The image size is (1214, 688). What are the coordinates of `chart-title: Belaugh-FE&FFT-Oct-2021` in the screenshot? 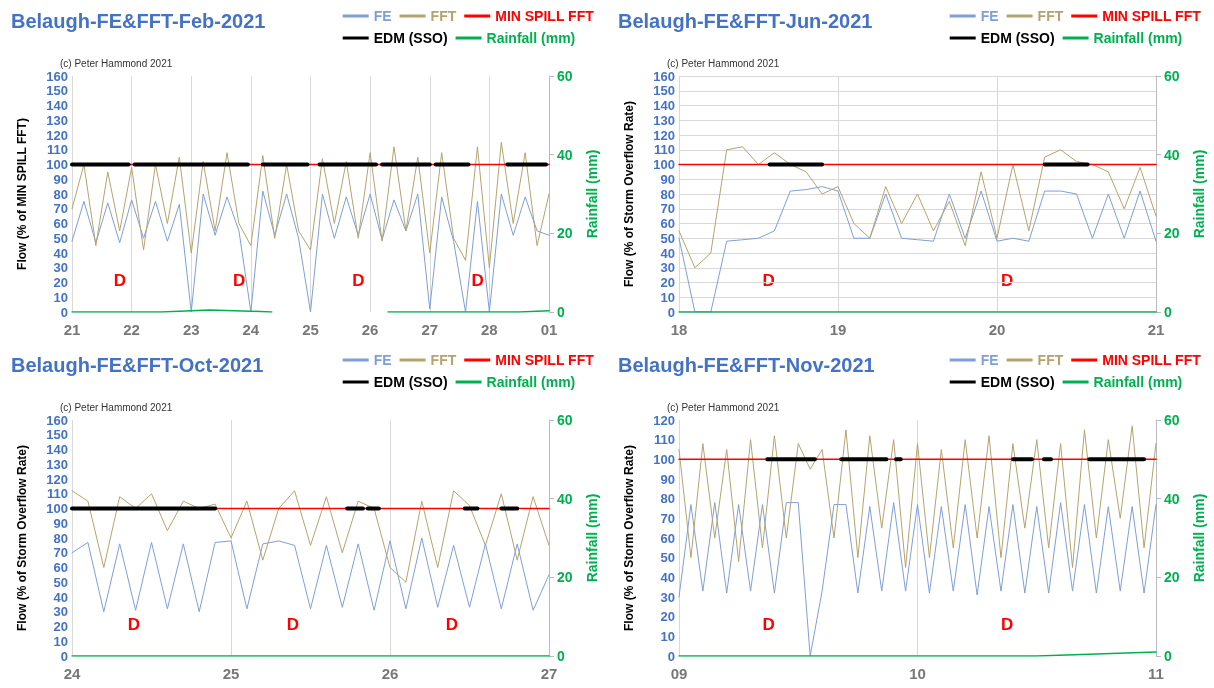 It's located at (137, 365).